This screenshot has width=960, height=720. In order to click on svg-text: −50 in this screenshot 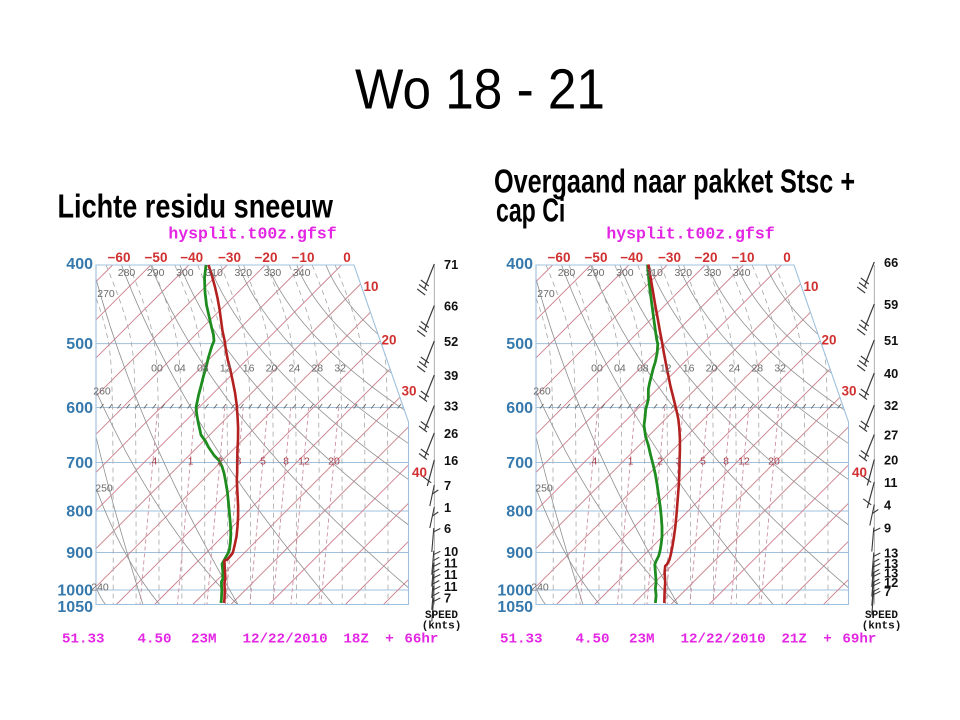, I will do `click(156, 257)`.